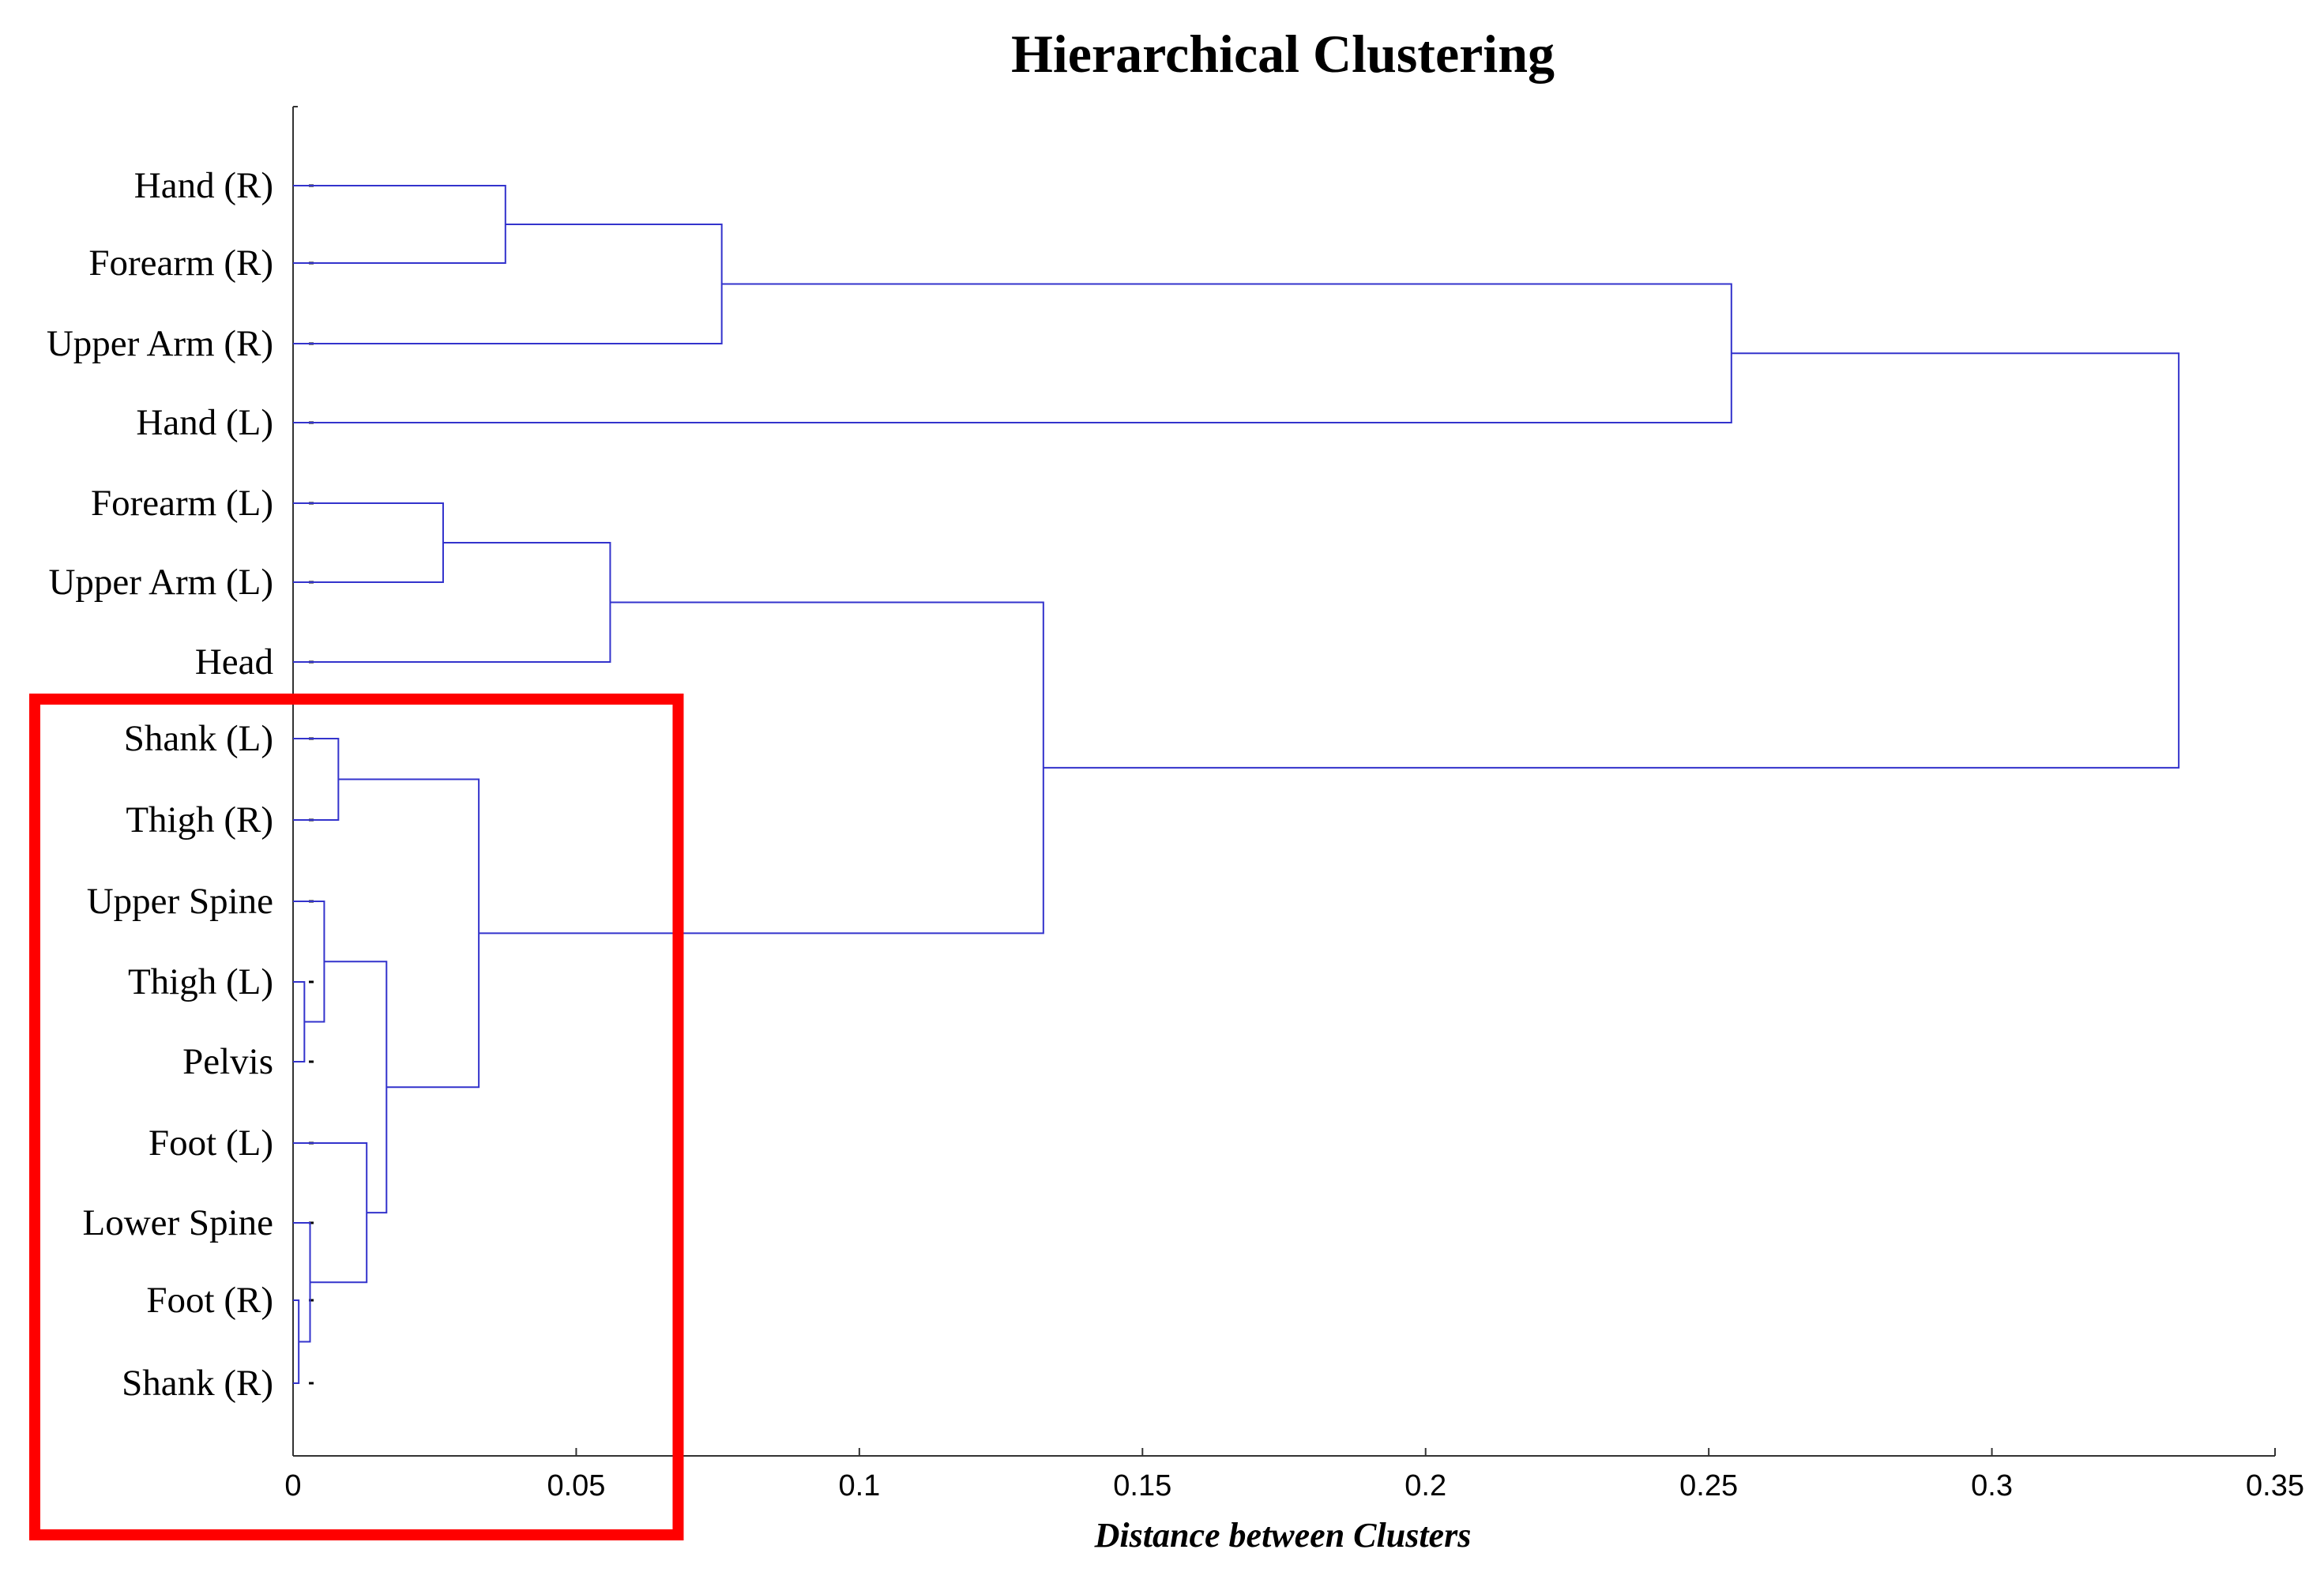  Describe the element at coordinates (180, 901) in the screenshot. I see `leaf-label: Upper Spine` at that location.